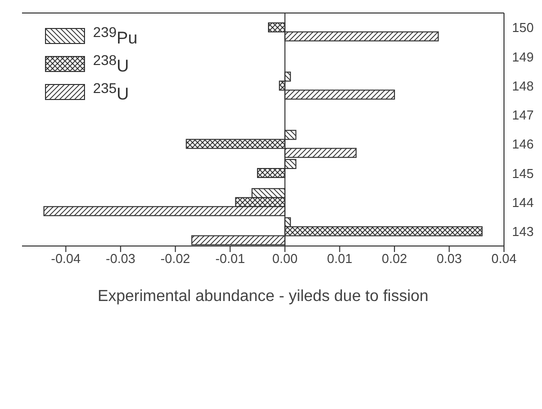  I want to click on x-axis-title: Experimental abundance - yileds due to fission, so click(263, 296).